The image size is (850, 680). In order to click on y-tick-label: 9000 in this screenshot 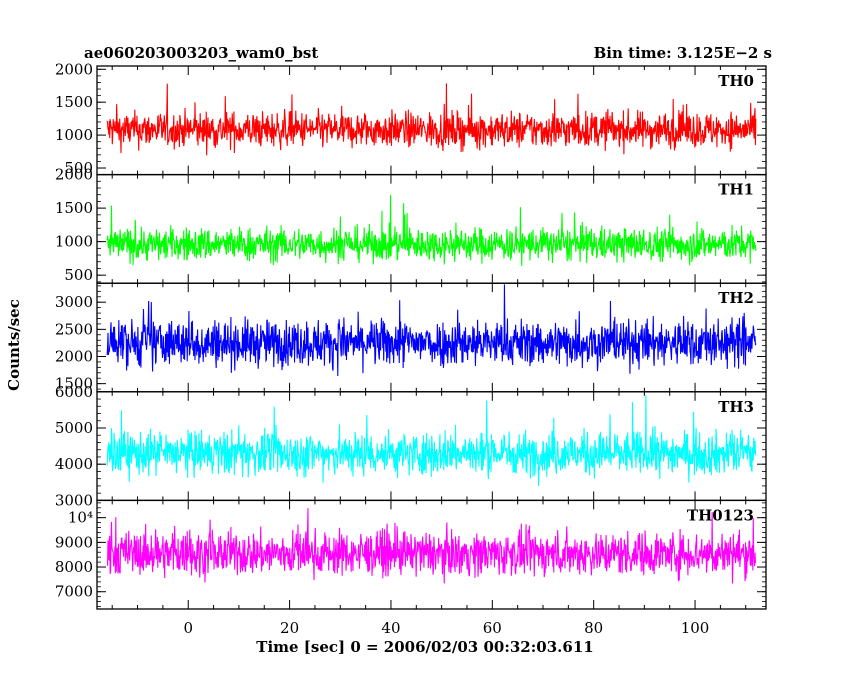, I will do `click(74, 542)`.